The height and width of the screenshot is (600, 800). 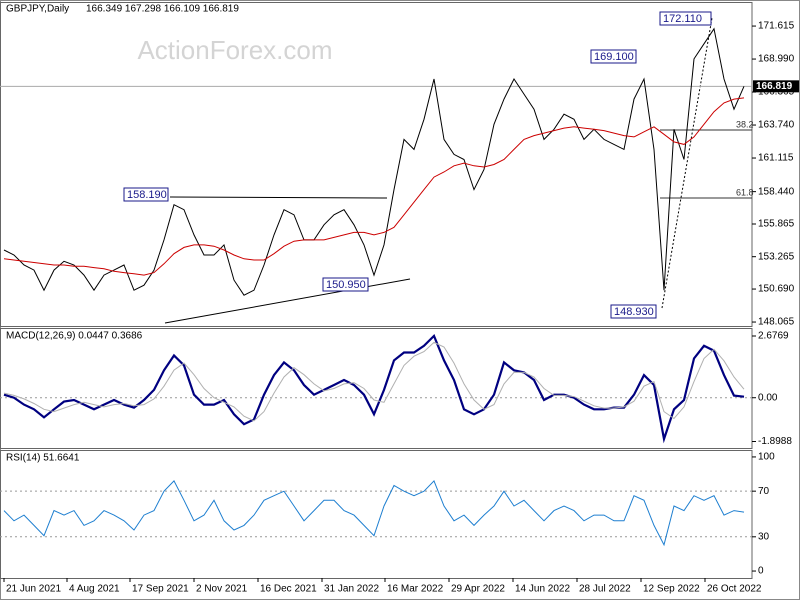 I want to click on annotation: 169.100, so click(x=614, y=57).